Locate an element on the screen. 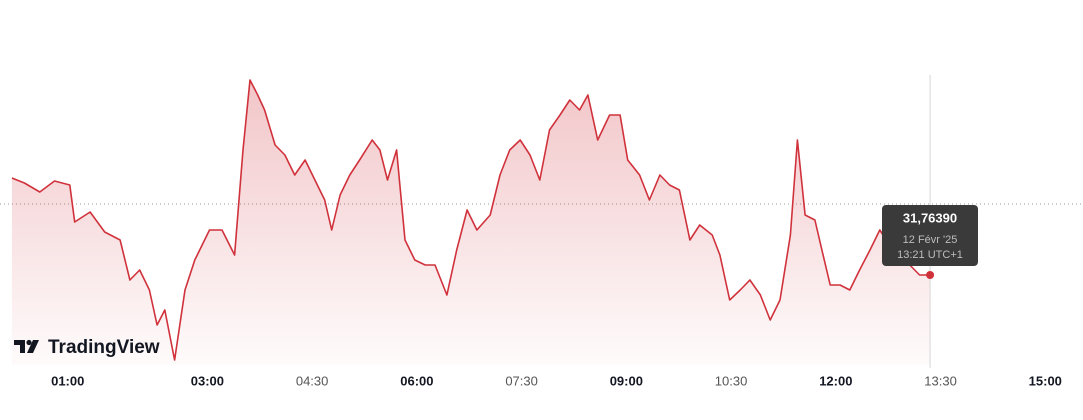 This screenshot has height=420, width=1083. x-tick-label: 10:30 is located at coordinates (731, 380).